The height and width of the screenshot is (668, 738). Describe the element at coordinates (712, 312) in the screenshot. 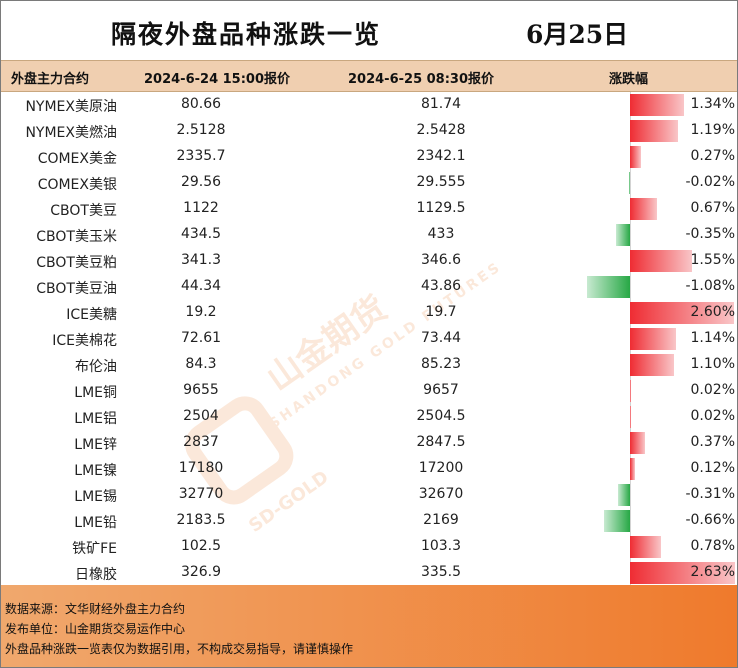

I see `cell-change-pct: 2.60%` at that location.